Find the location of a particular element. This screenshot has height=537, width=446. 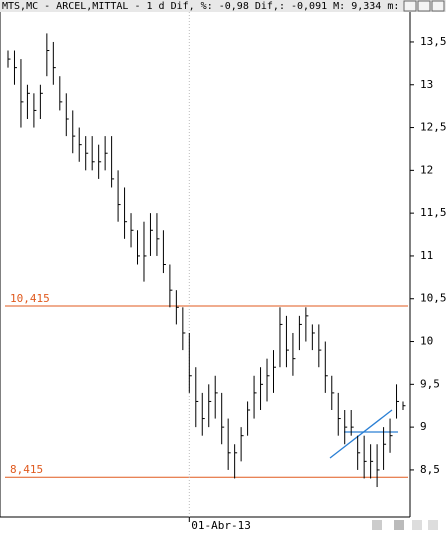

zoom-icon is located at coordinates (433, 525).